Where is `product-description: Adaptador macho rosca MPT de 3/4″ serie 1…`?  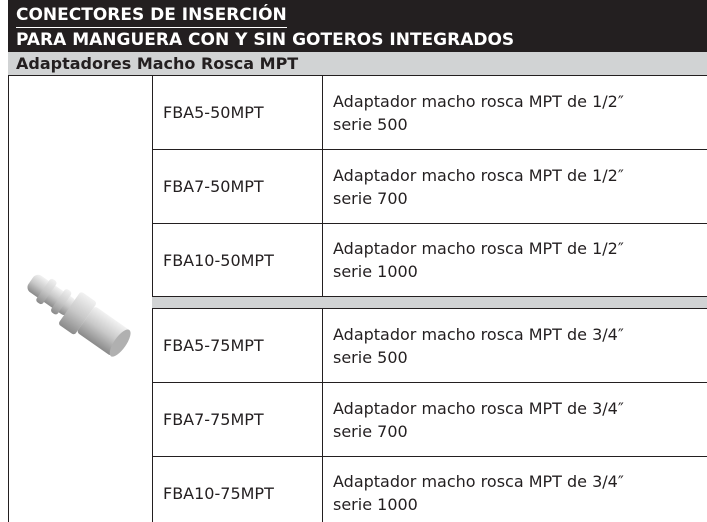
product-description: Adaptador macho rosca MPT de 3/4″ serie 1… is located at coordinates (514, 489).